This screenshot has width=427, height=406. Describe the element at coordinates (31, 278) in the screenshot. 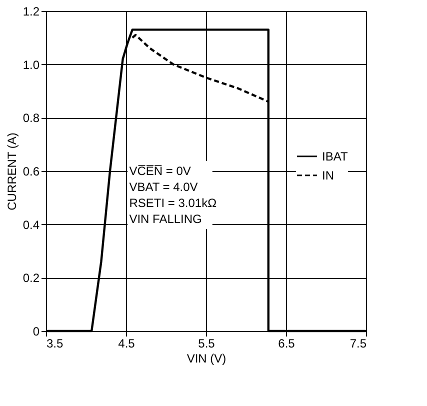

I see `y-tick-label: 0.2` at that location.